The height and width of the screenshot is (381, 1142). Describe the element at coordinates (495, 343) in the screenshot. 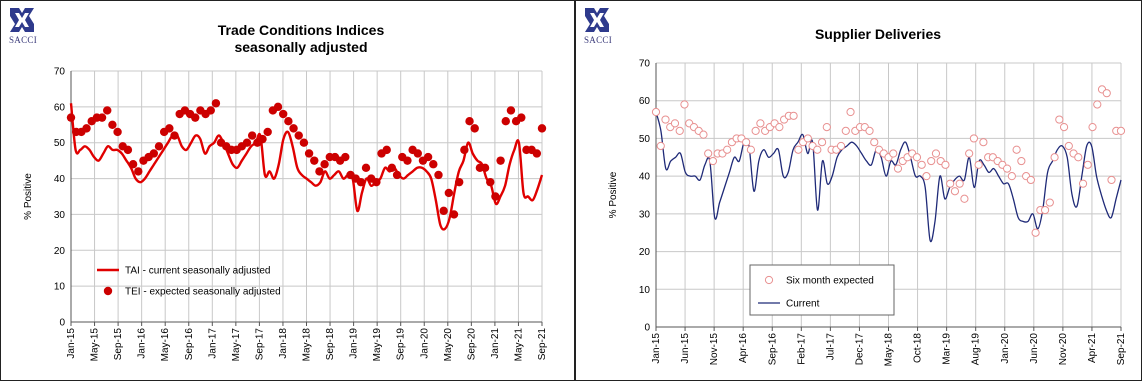

I see `left-x-tick-label: Jan-21` at that location.